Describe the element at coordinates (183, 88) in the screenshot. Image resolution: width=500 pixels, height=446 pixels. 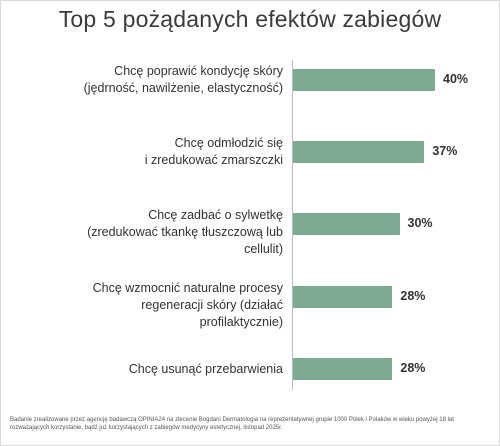
I see `category-label-line: (jędrność, nawilżenie, elastyczność)` at that location.